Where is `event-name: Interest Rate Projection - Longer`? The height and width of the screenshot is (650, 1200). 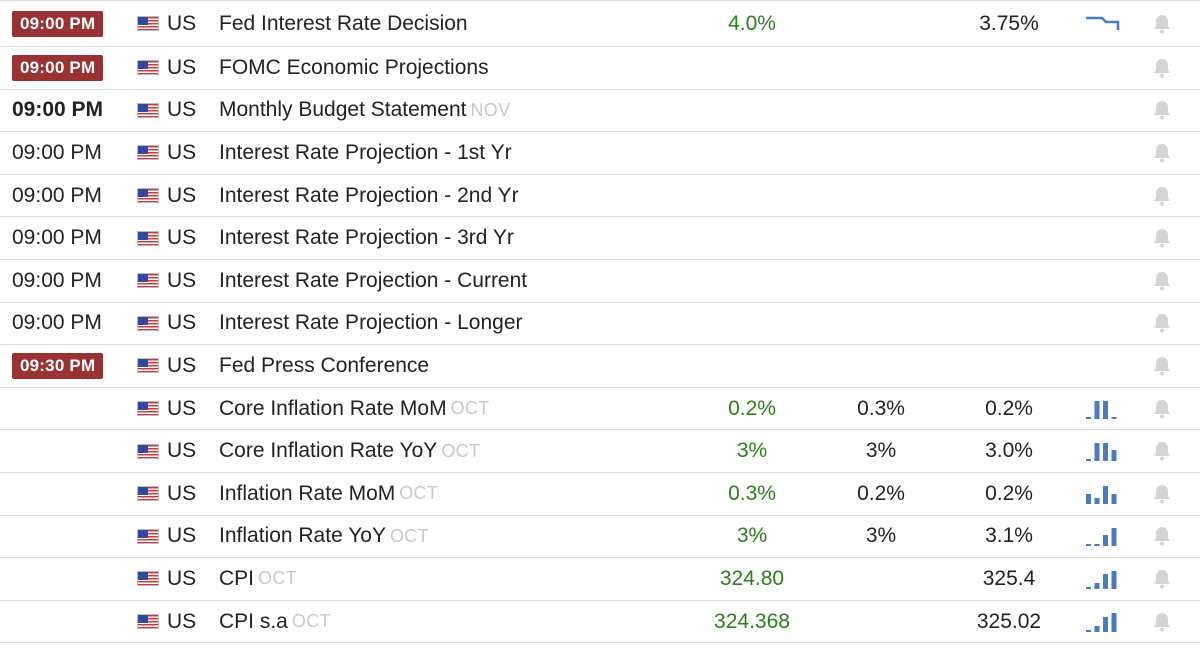
event-name: Interest Rate Projection - Longer is located at coordinates (454, 324).